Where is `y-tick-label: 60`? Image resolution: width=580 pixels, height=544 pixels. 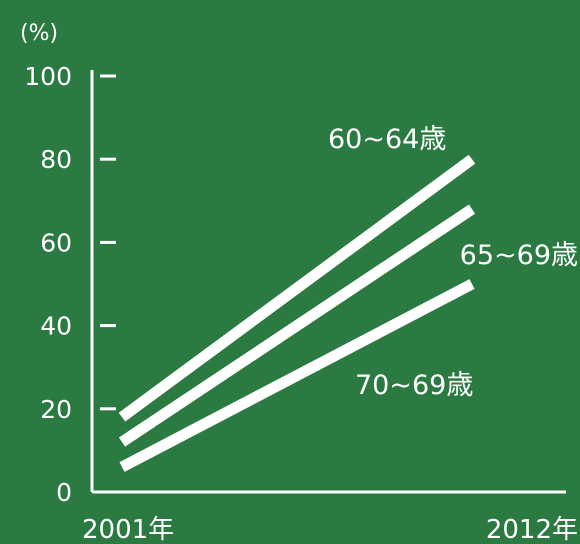 y-tick-label: 60 is located at coordinates (56, 242).